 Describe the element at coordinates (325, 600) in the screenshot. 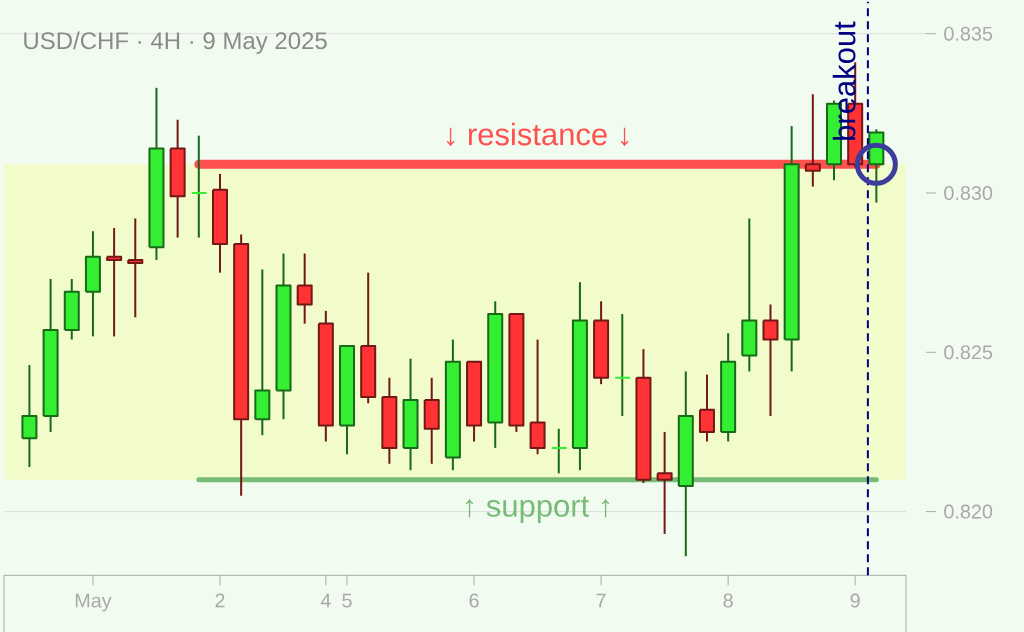

I see `x-tick-label: 4` at that location.